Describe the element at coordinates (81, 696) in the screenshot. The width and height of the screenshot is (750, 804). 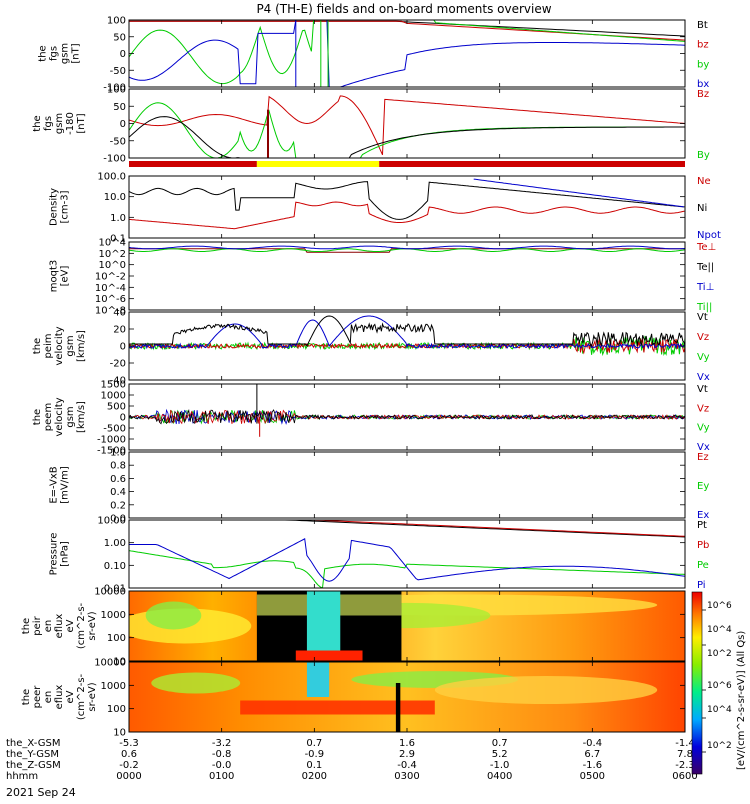
I see `ylabel-line: (cm^2-s-` at that location.